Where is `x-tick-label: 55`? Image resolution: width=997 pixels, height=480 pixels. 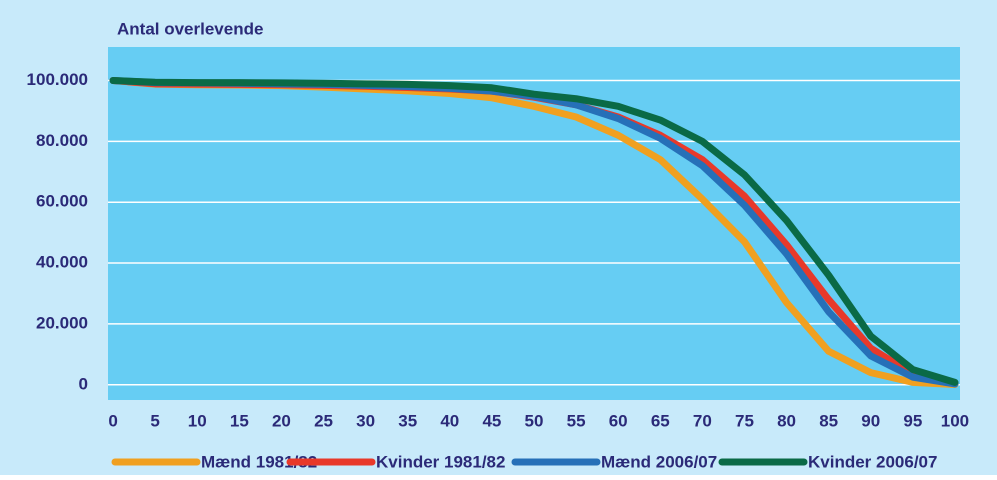
x-tick-label: 55 is located at coordinates (576, 420).